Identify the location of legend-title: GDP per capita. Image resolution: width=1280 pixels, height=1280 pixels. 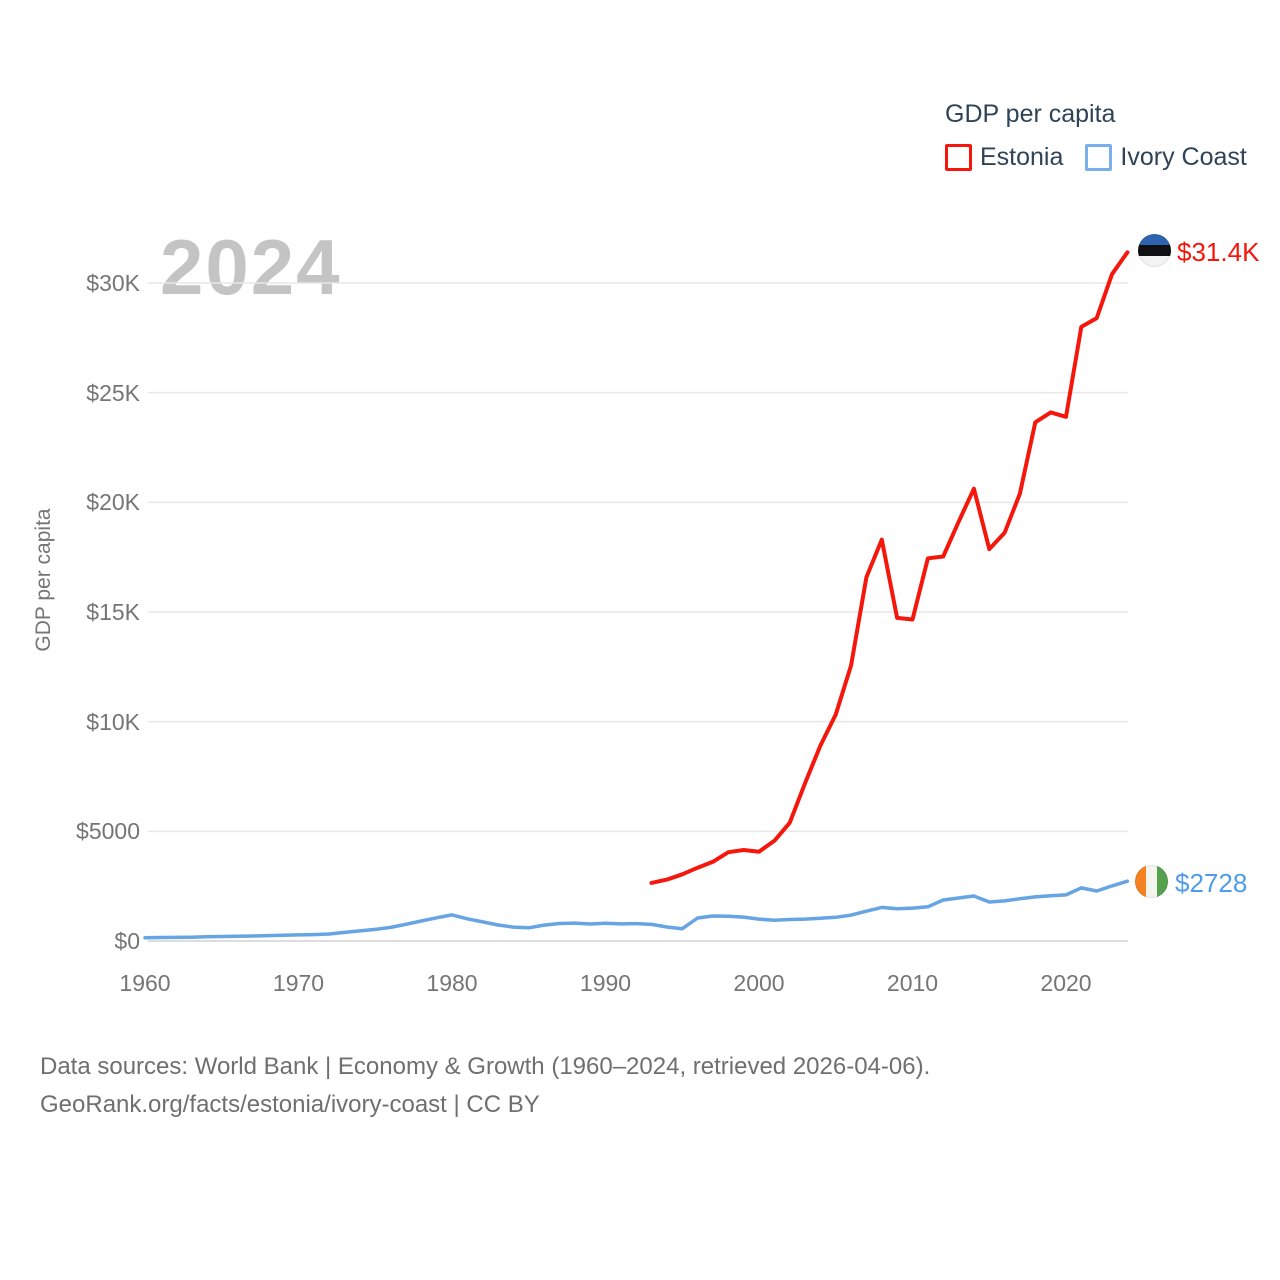
(1030, 114).